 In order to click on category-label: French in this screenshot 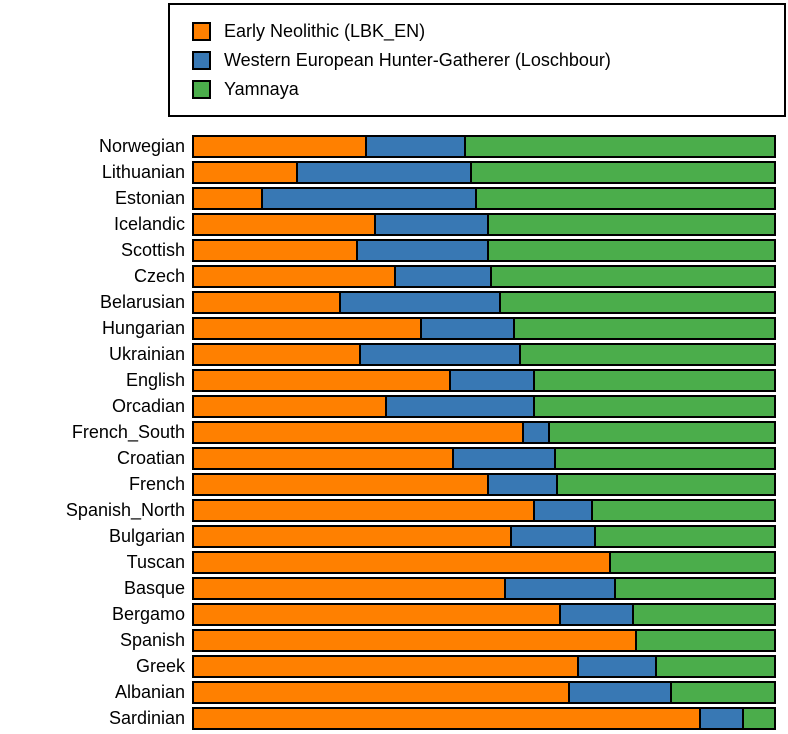, I will do `click(156, 484)`.